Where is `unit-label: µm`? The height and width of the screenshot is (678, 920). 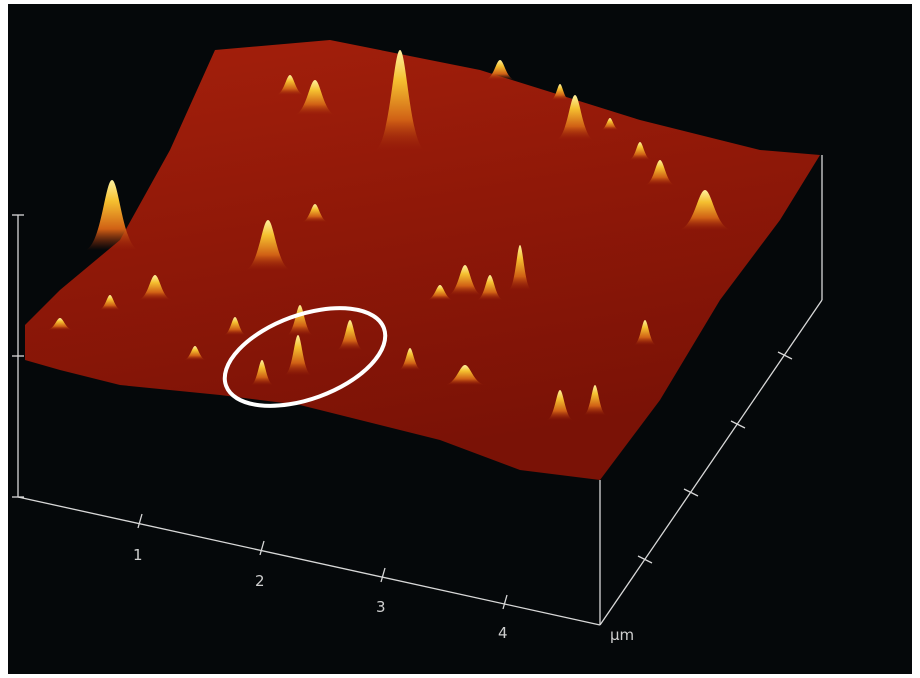
unit-label: µm is located at coordinates (622, 635).